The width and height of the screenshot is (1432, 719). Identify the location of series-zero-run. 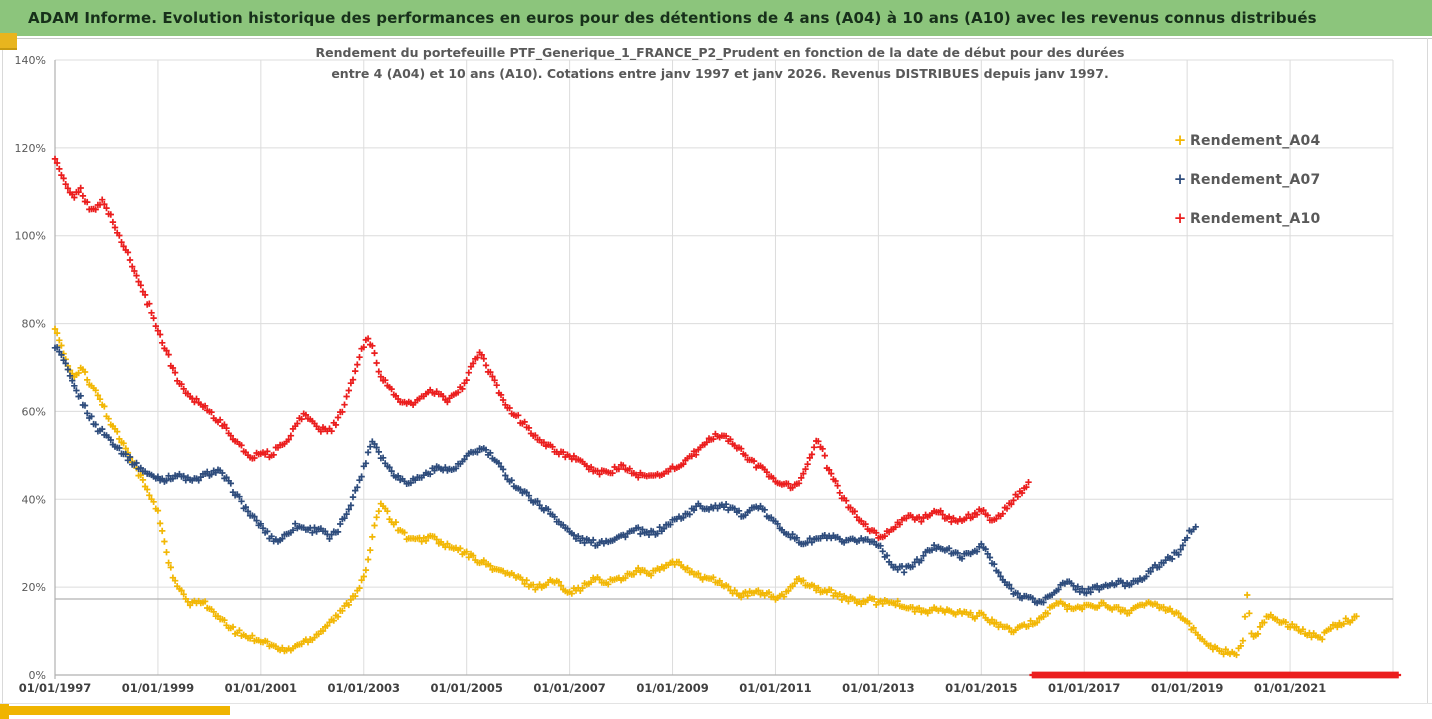
(1215, 675).